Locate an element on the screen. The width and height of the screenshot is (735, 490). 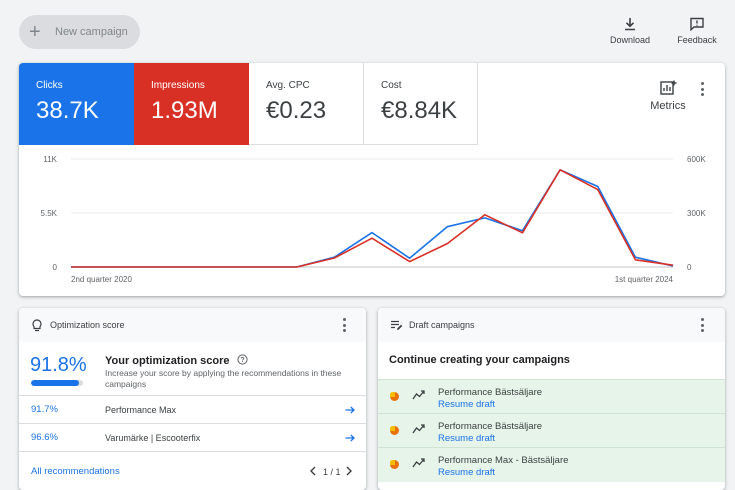
optimization-card-title: Optimization score is located at coordinates (87, 325).